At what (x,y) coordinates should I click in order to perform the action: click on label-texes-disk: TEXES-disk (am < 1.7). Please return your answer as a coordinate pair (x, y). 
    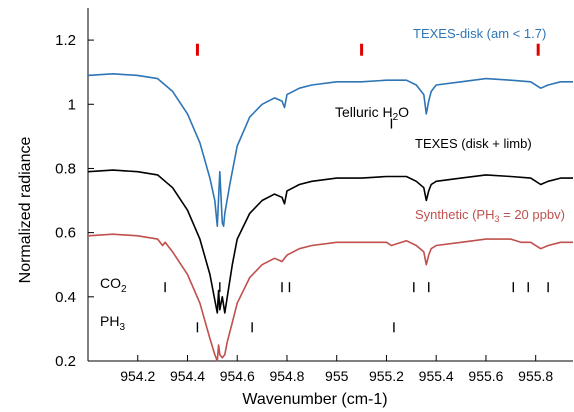
    Looking at the image, I should click on (479, 33).